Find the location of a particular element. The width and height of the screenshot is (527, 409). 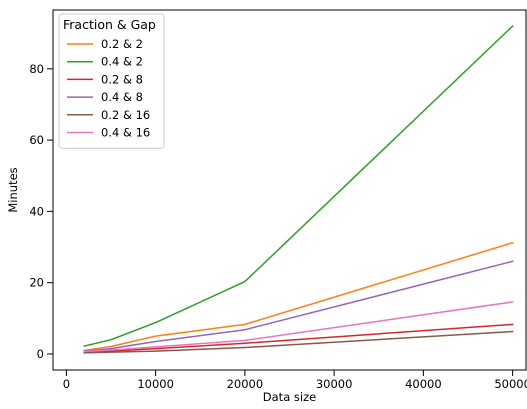

legend-label-2: 0.2 & 8 is located at coordinates (122, 79).